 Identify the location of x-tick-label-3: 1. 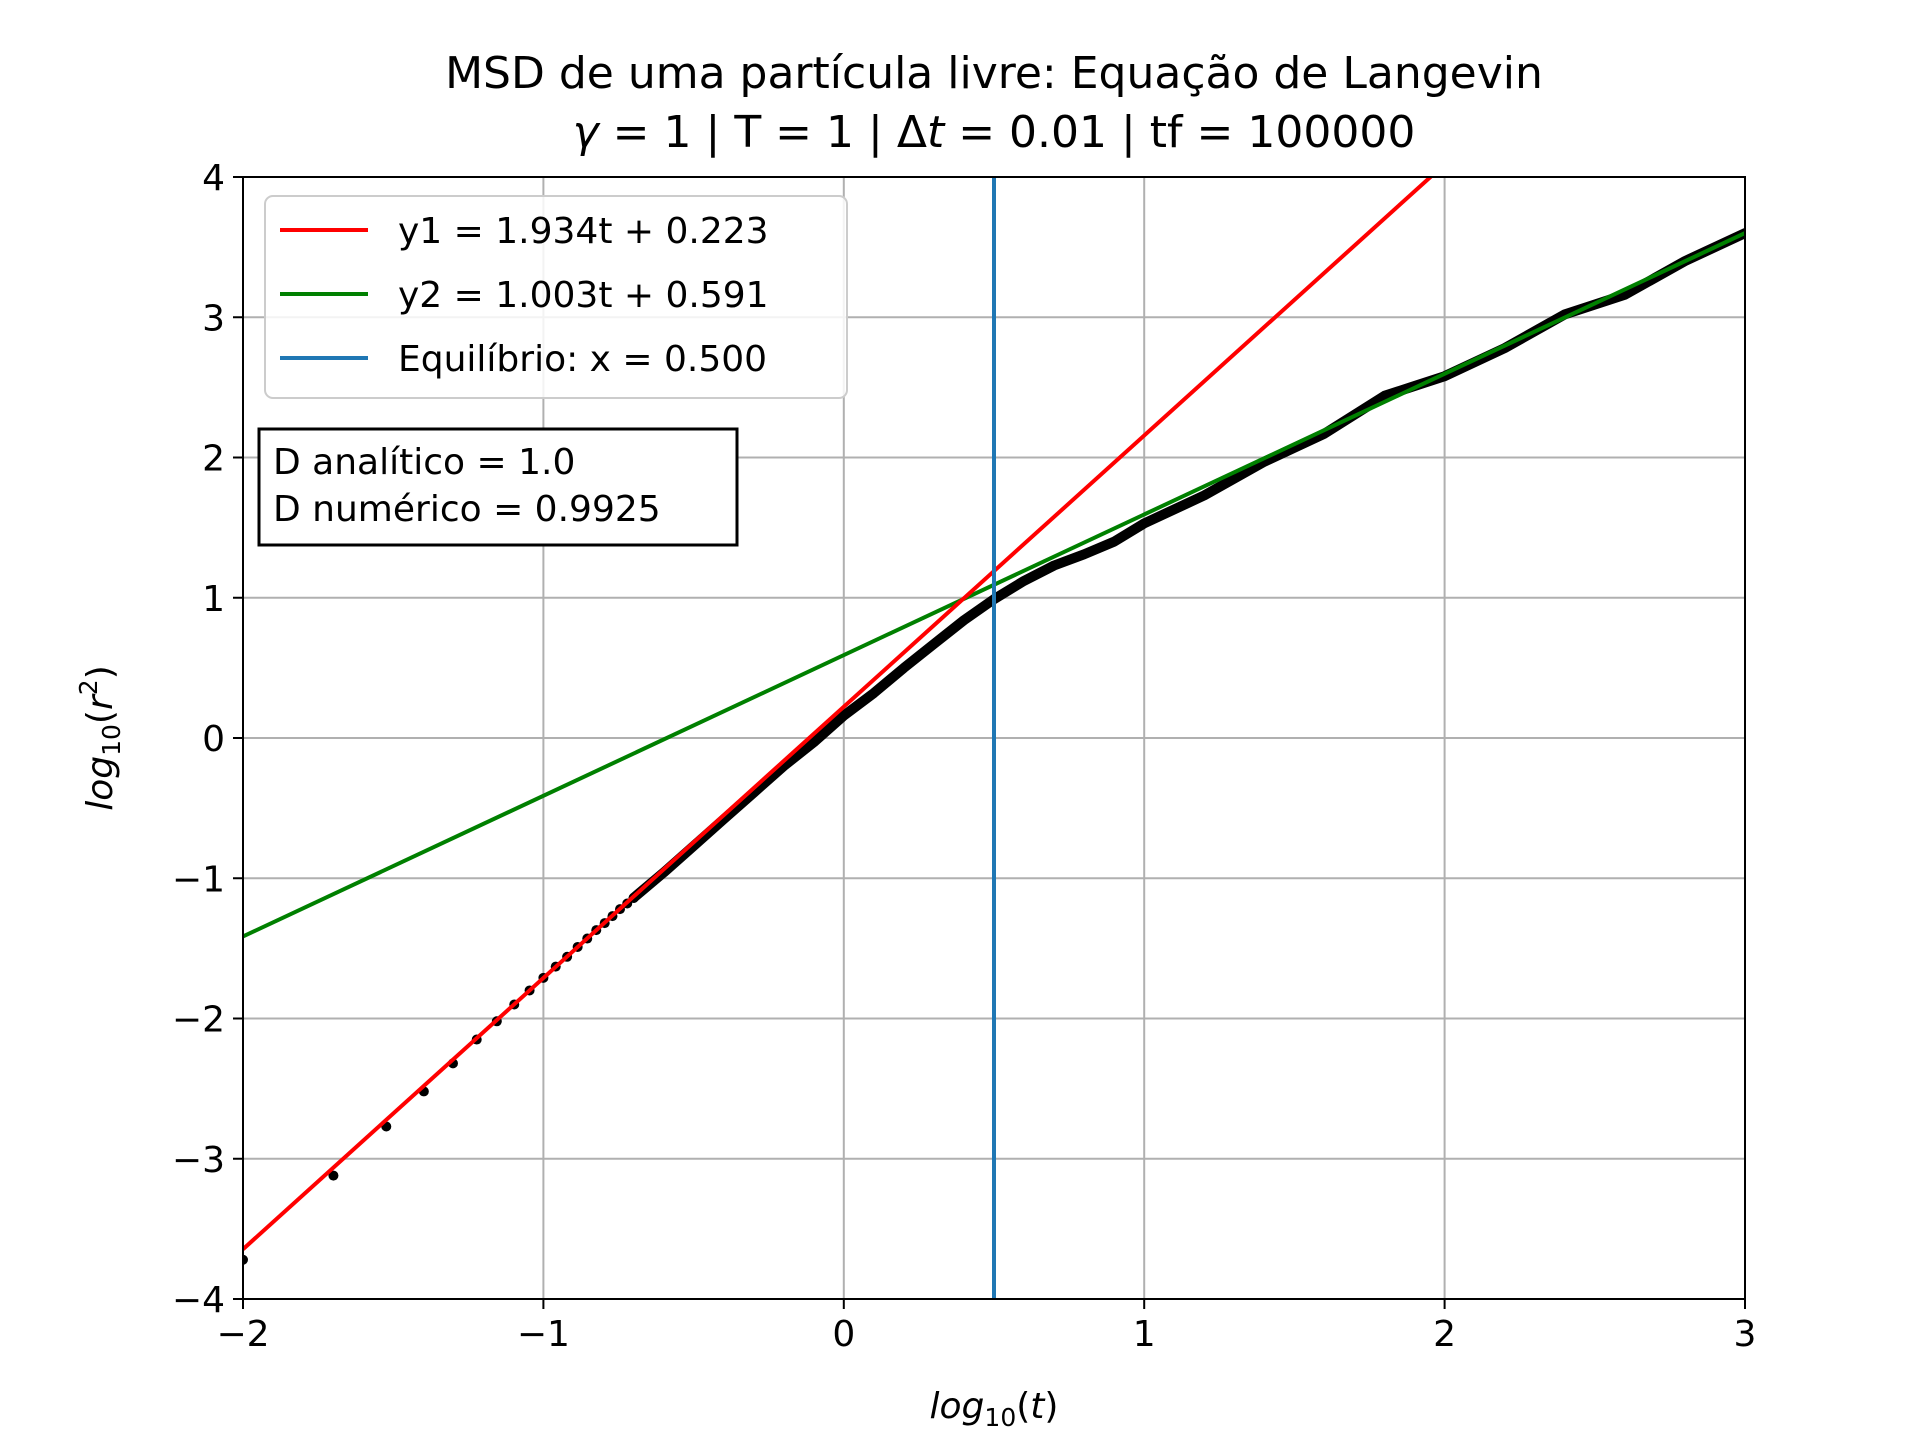
(1144, 1334).